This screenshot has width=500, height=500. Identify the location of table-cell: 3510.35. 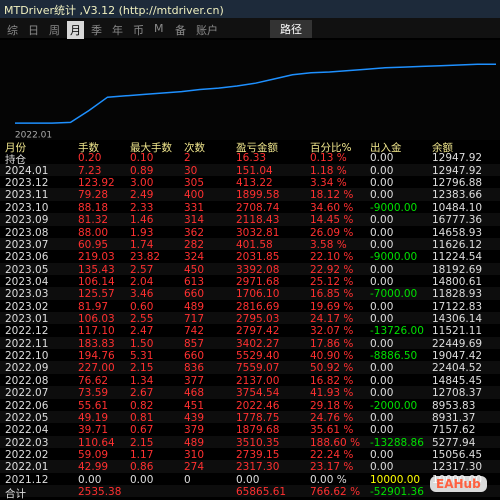
(258, 442).